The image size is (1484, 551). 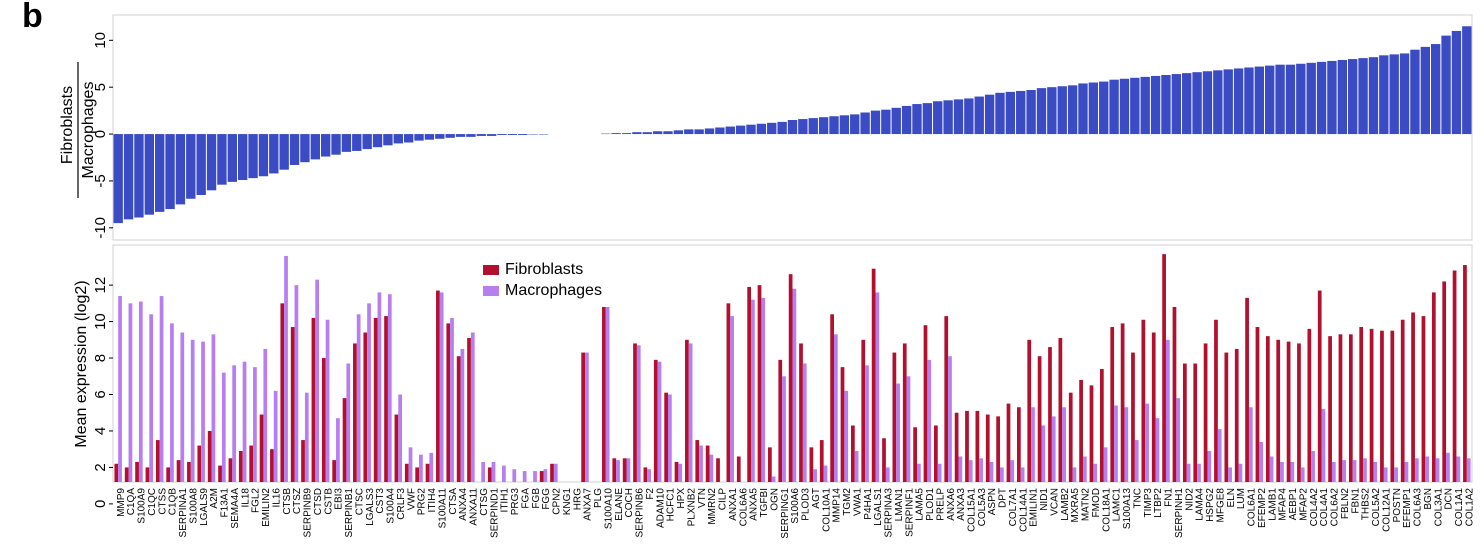 What do you see at coordinates (1210, 505) in the screenshot?
I see `x-tick-label: HSPG2` at bounding box center [1210, 505].